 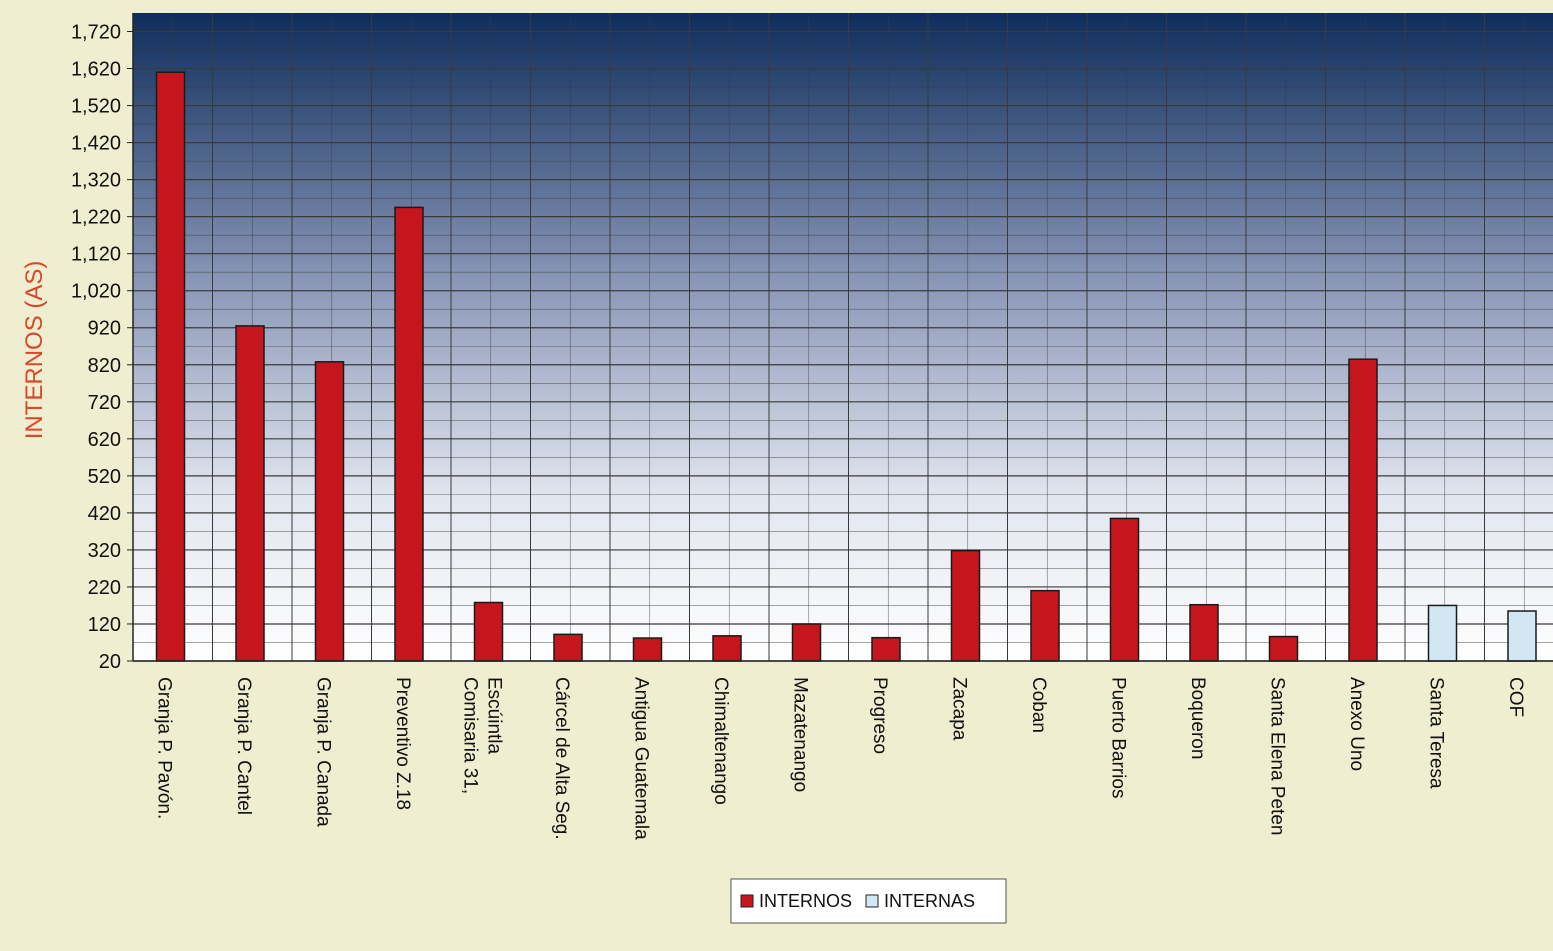 What do you see at coordinates (469, 735) in the screenshot?
I see `svg-text: Comisaria 31,` at bounding box center [469, 735].